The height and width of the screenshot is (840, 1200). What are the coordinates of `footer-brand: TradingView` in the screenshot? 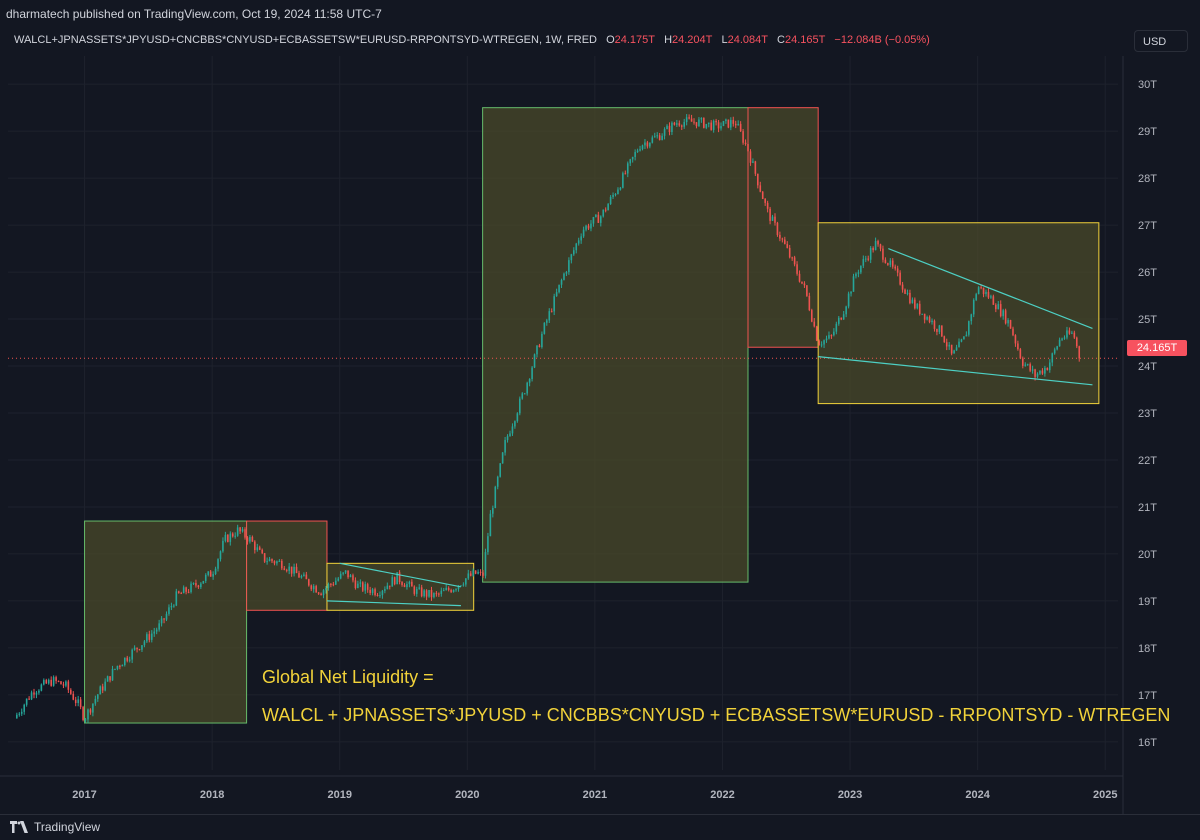 It's located at (67, 827).